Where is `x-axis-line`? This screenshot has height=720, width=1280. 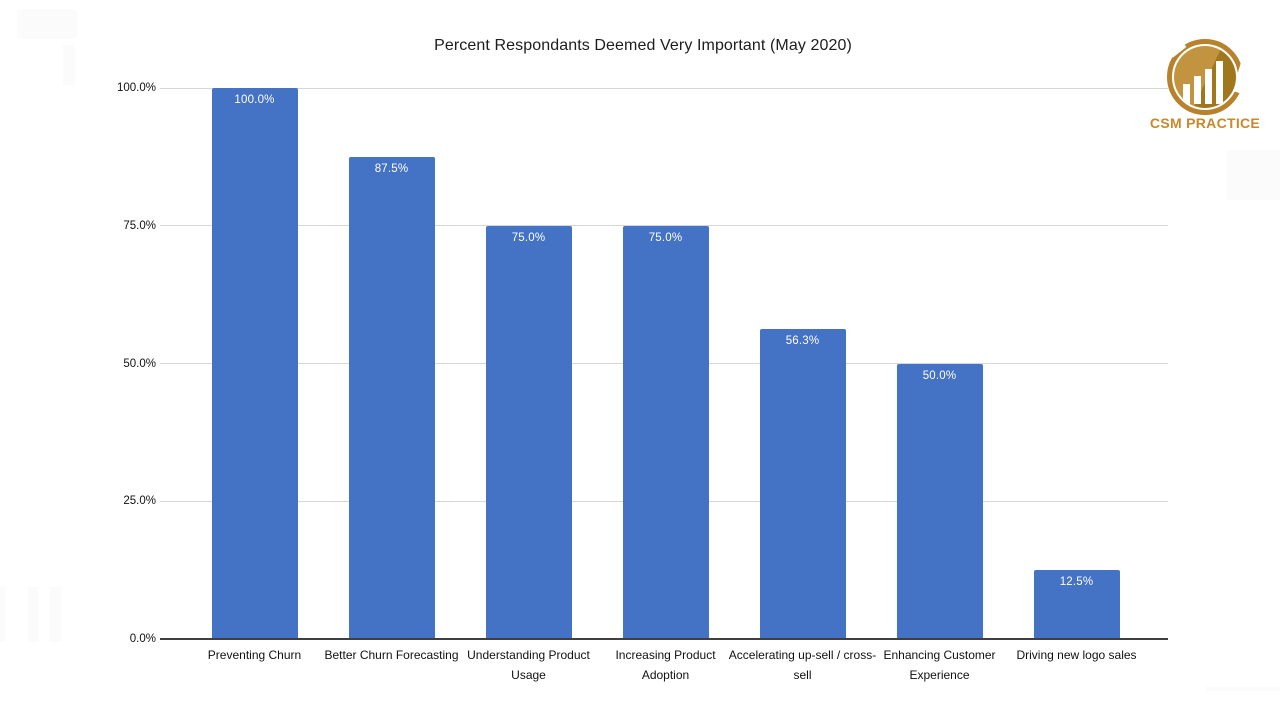
x-axis-line is located at coordinates (664, 639).